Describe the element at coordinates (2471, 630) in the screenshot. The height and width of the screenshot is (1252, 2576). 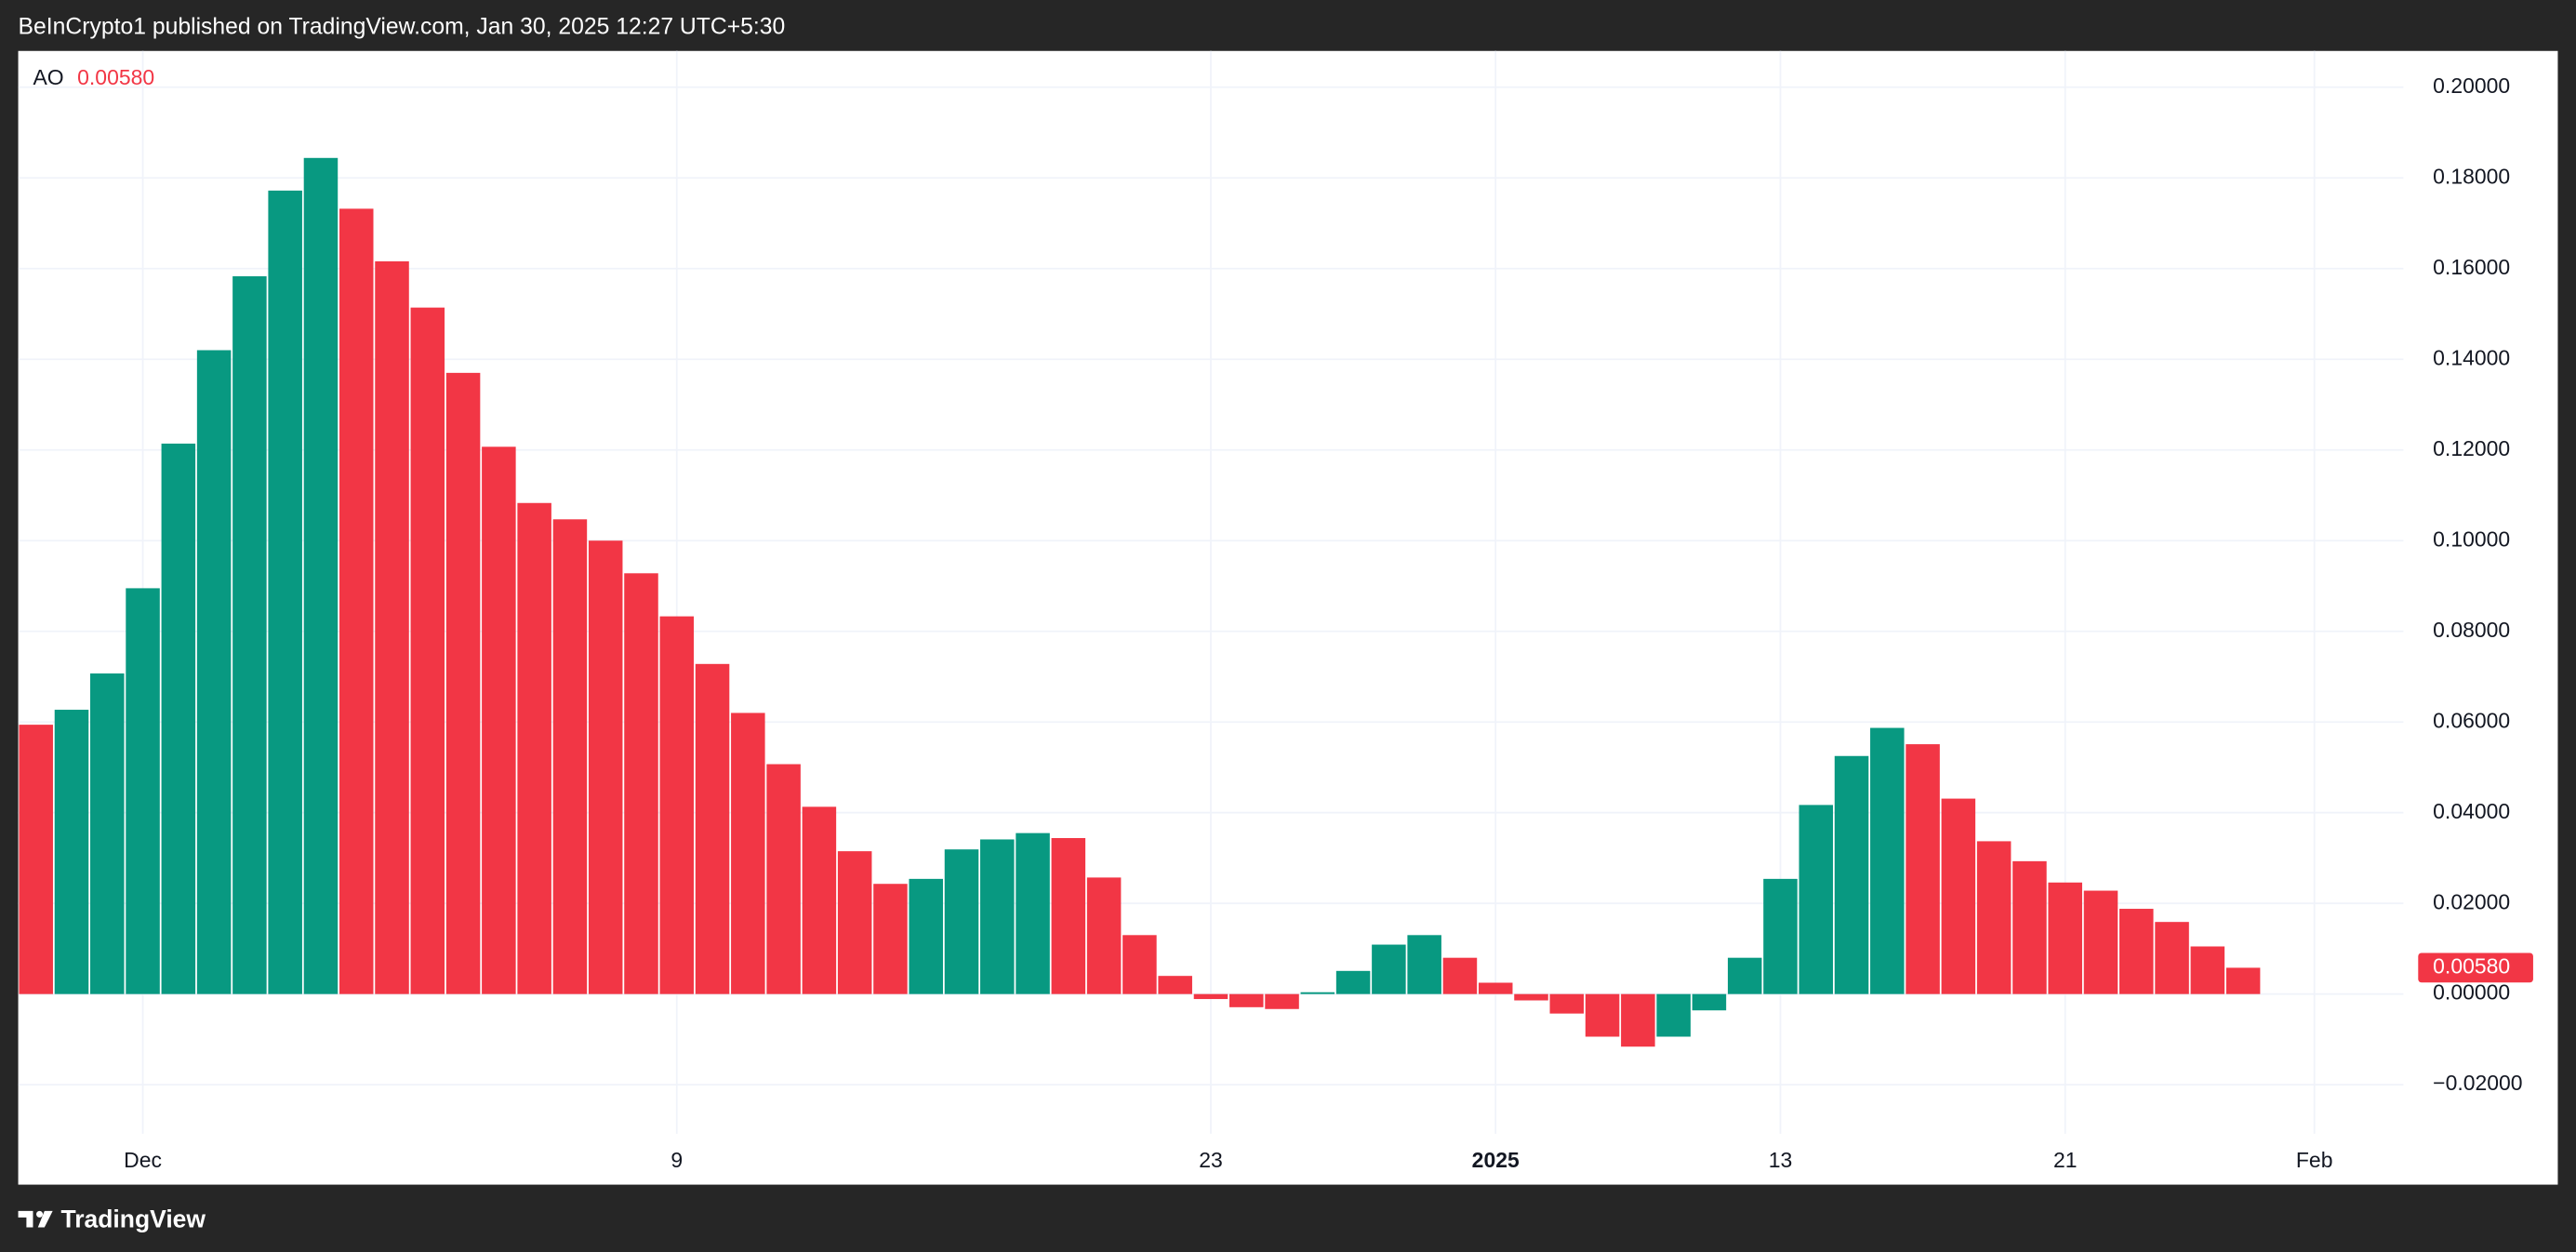
I see `y-tick-label: 0.08000` at that location.